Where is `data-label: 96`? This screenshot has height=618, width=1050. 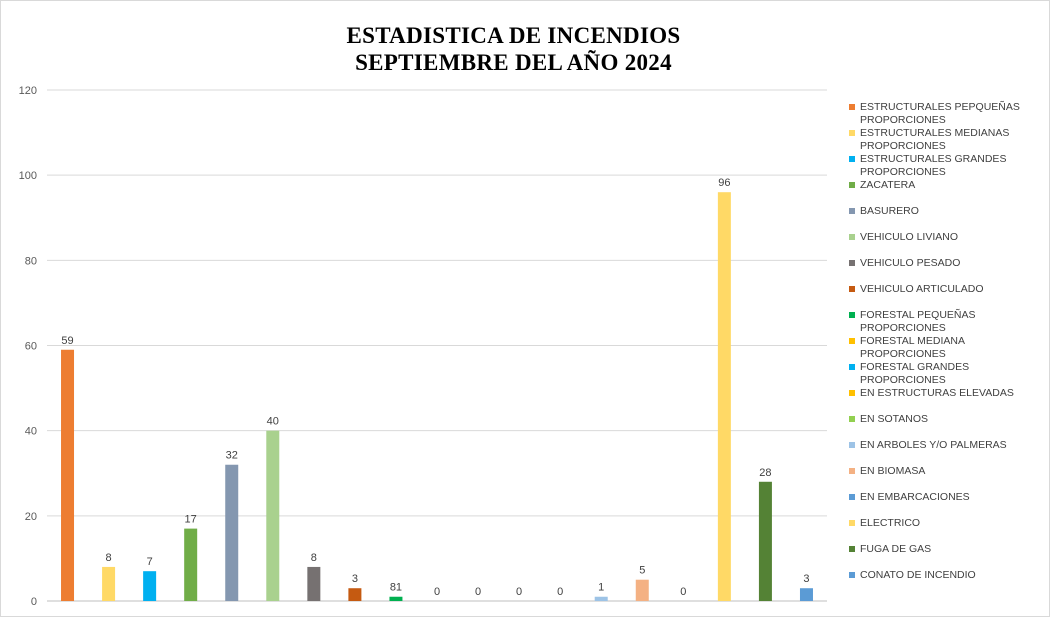
data-label: 96 is located at coordinates (724, 183).